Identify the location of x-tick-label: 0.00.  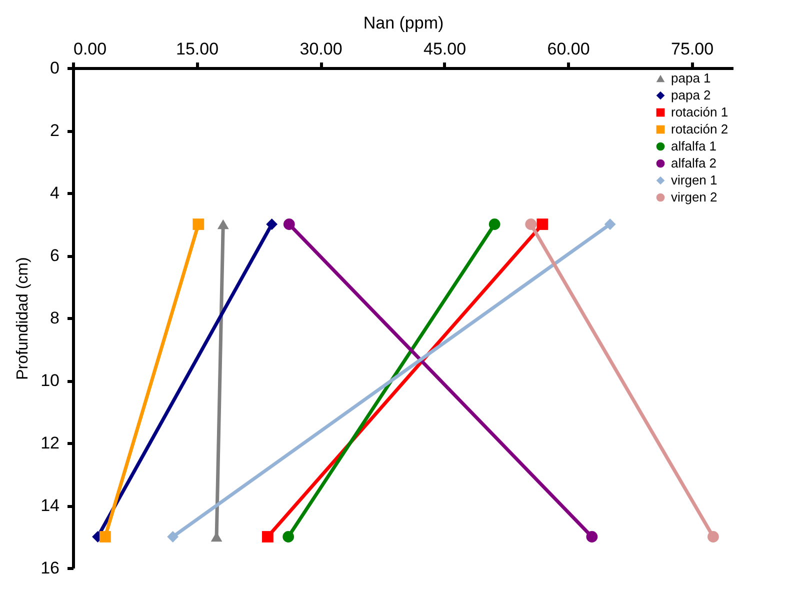
(90, 49).